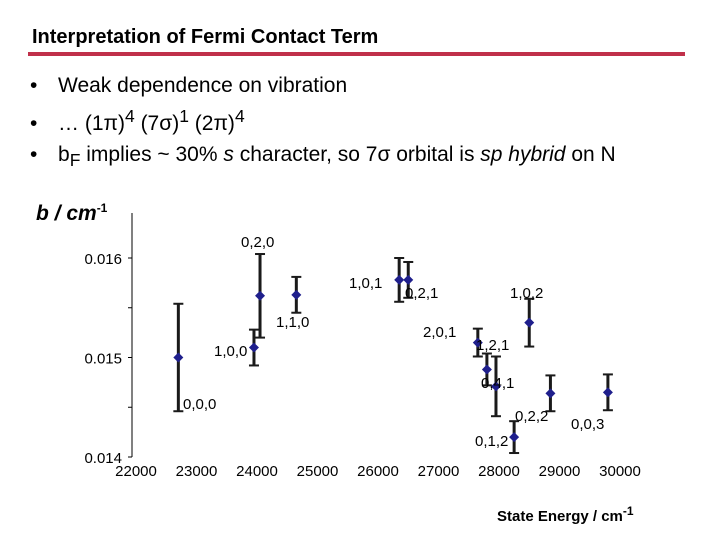 The height and width of the screenshot is (540, 720). I want to click on x-tick-label: 22000, so click(136, 471).